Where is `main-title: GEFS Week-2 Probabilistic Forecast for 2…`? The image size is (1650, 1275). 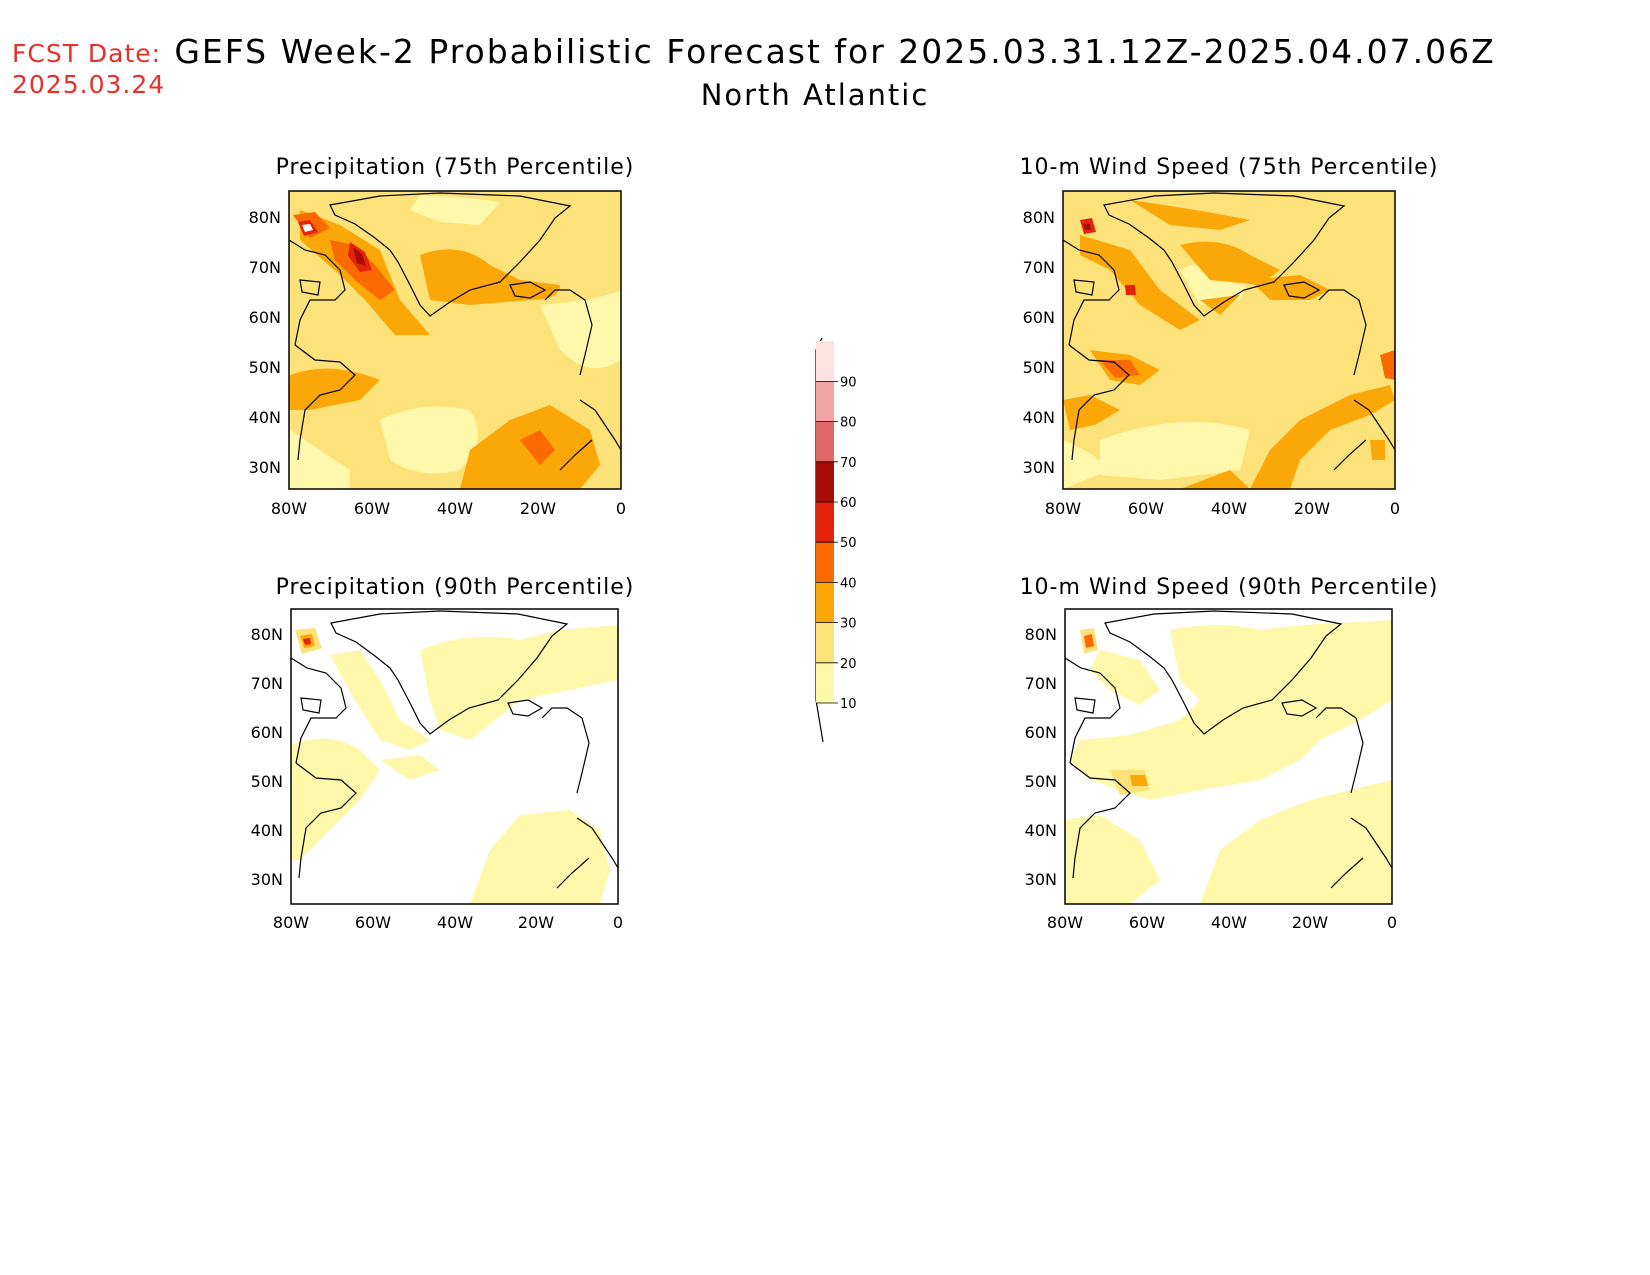
main-title: GEFS Week-2 Probabilistic Forecast for 2… is located at coordinates (835, 51).